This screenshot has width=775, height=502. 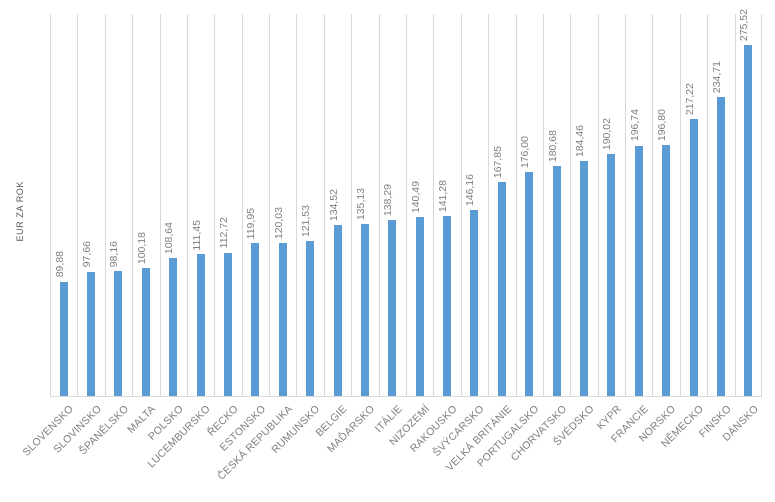 I want to click on value-label: 196,80, so click(x=662, y=125).